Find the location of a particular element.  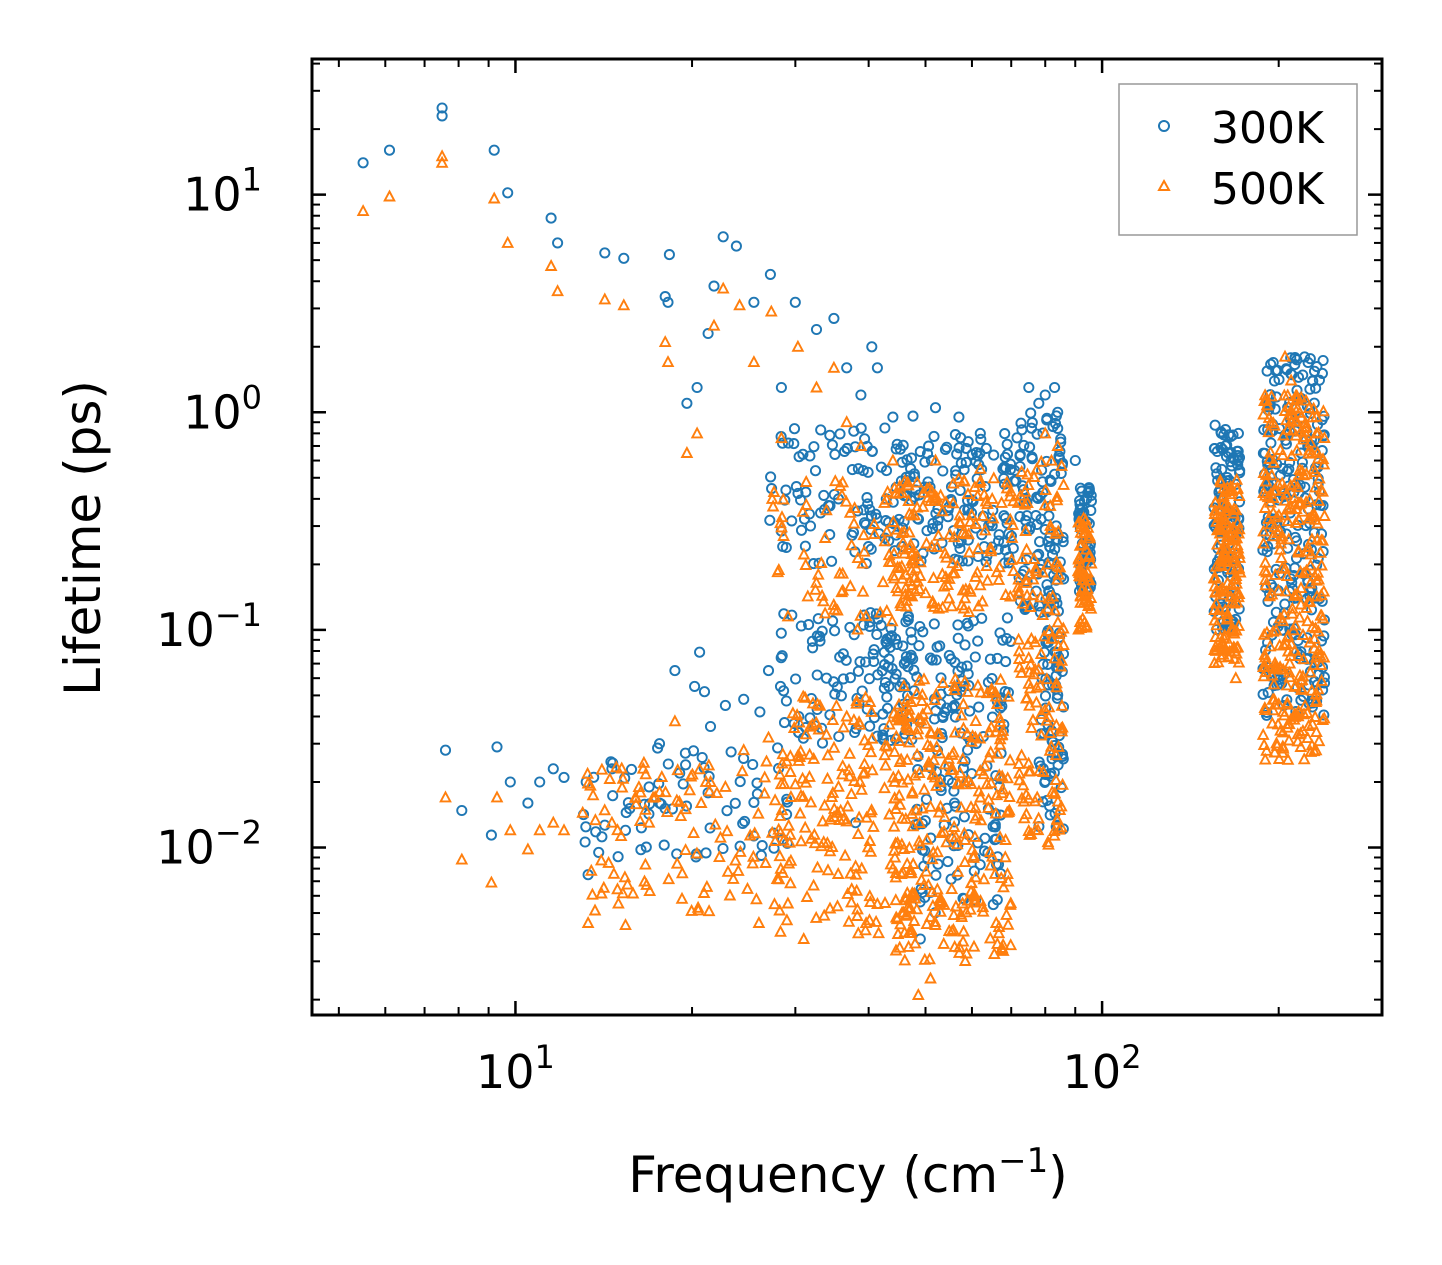

legend-marker-500k is located at coordinates (1164, 184).